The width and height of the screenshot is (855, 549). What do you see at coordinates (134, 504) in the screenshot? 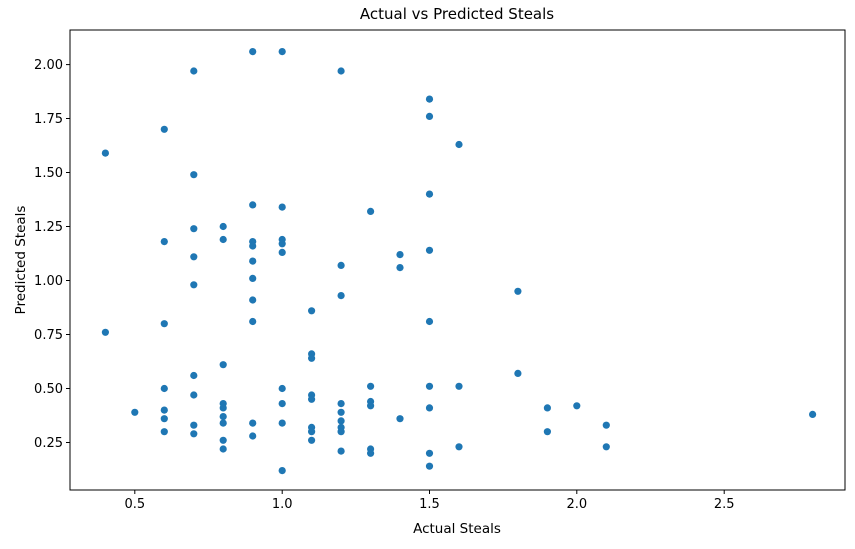
I see `x-tick-label: 0.5` at bounding box center [134, 504].